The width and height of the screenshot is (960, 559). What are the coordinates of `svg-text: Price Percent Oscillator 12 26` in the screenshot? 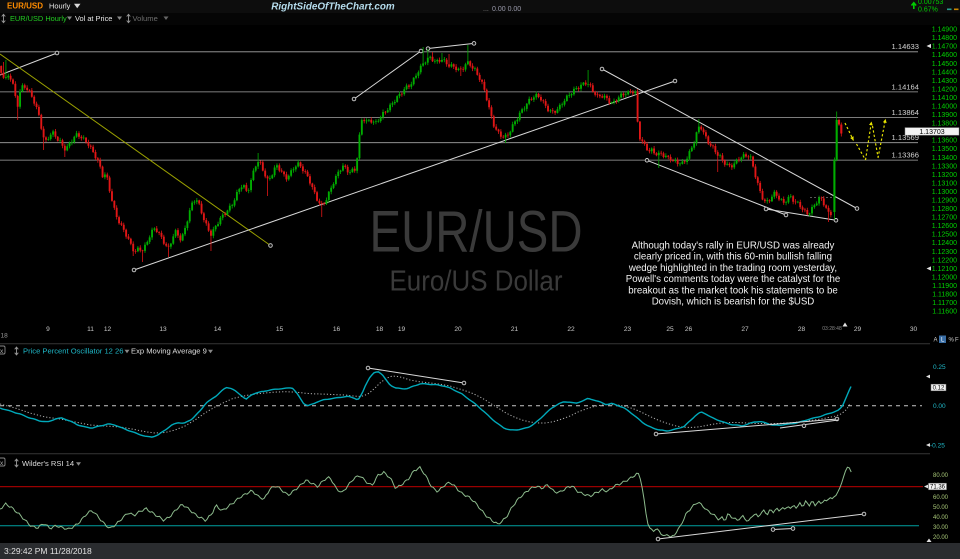 It's located at (73, 351).